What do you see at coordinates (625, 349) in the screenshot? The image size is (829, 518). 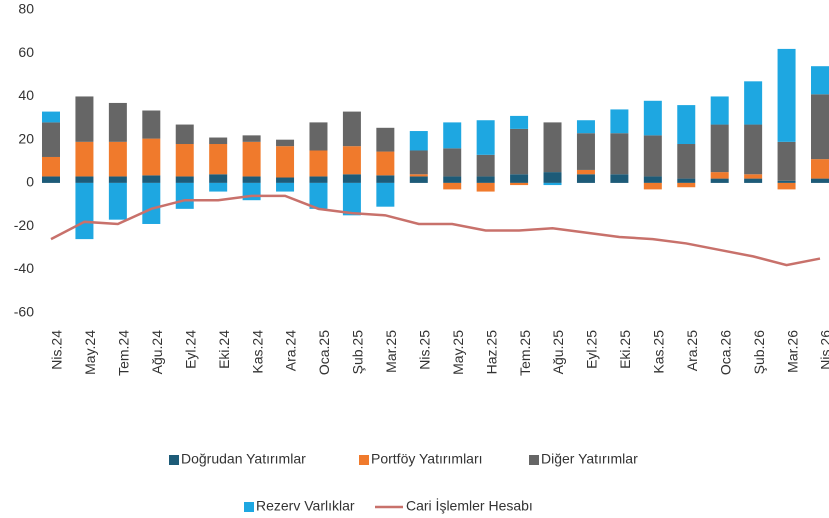 I see `x-tick-label: Eki.25` at bounding box center [625, 349].